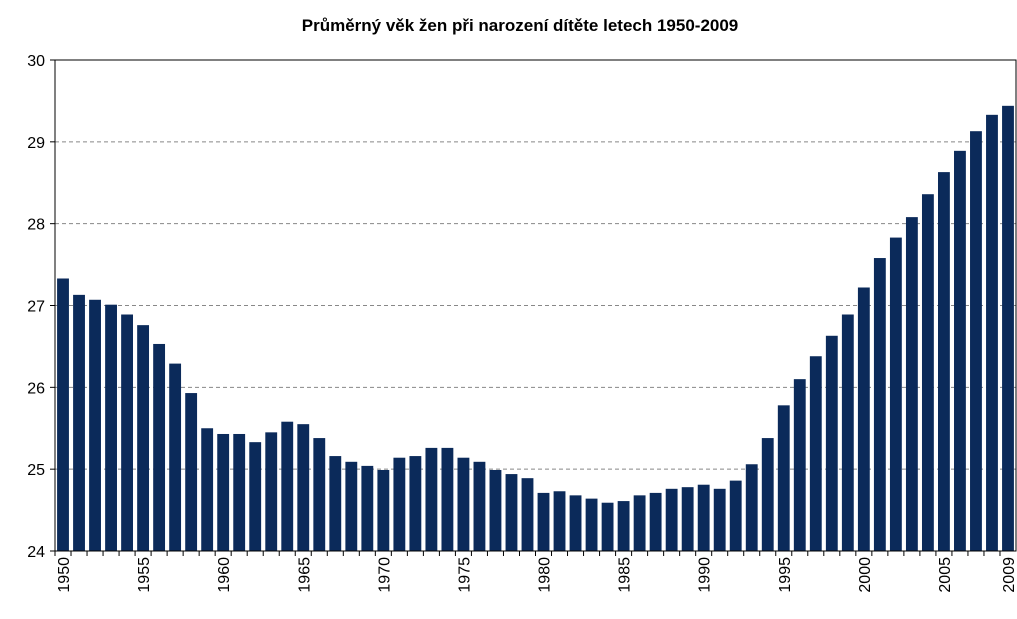 This screenshot has width=1017, height=619. Describe the element at coordinates (224, 575) in the screenshot. I see `x-tick-label: 1960` at that location.